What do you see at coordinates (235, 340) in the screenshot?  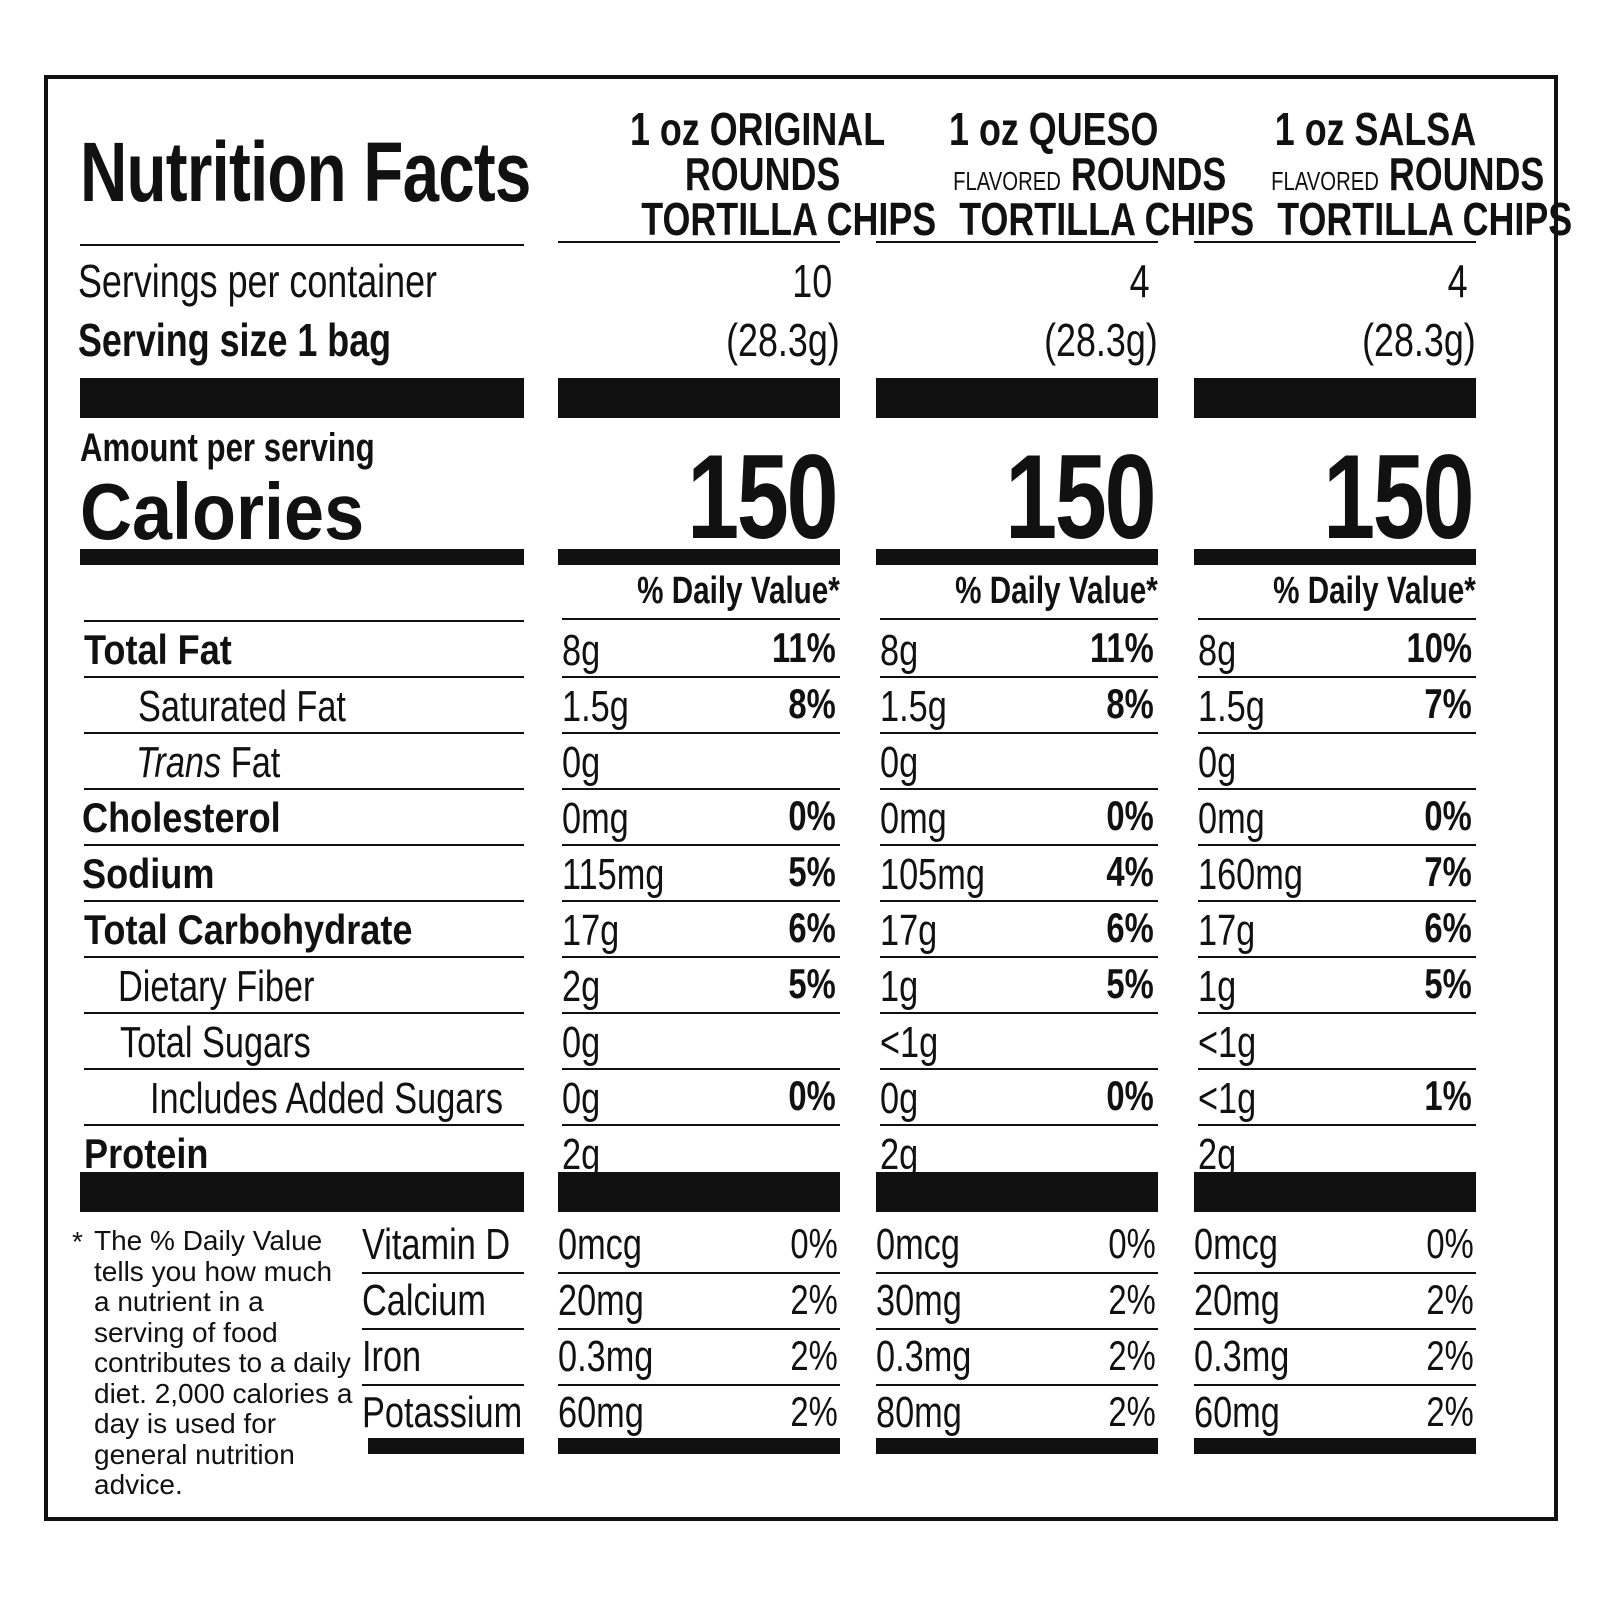 I see `serving-size-label: Serving size 1 bag` at bounding box center [235, 340].